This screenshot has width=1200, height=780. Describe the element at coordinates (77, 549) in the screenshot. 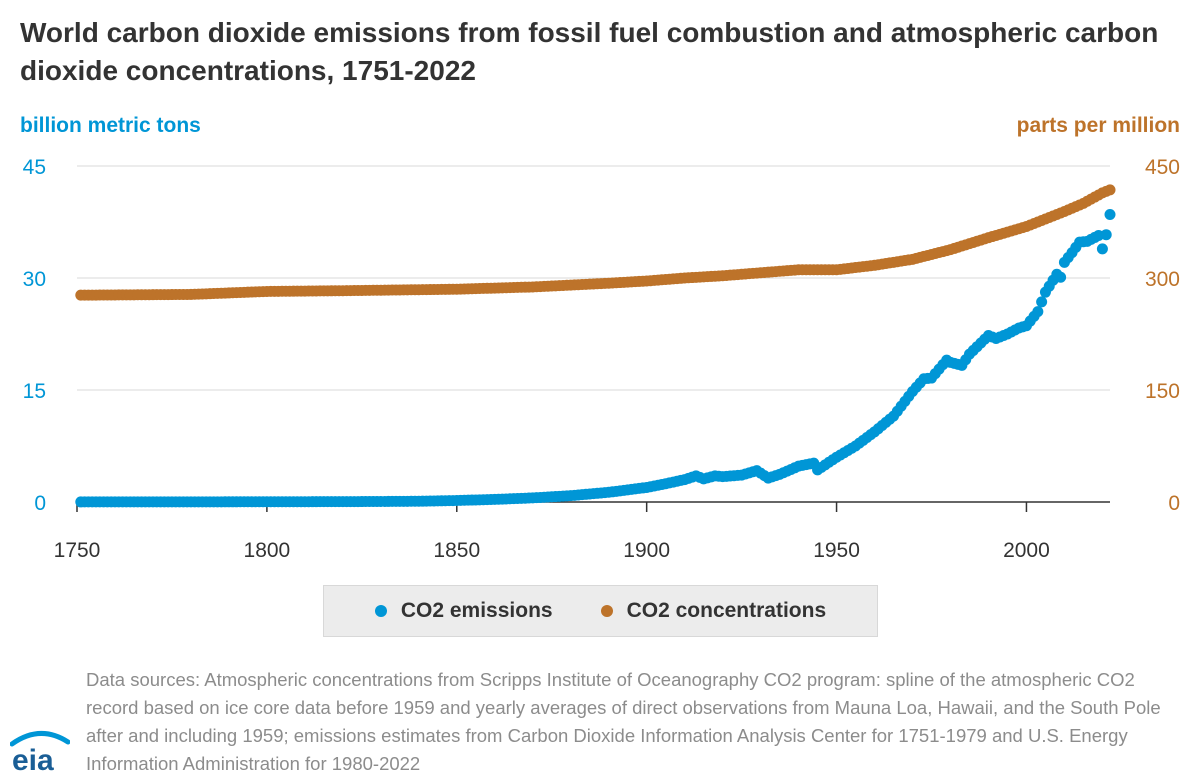

I see `x-tick-label: 1750` at that location.